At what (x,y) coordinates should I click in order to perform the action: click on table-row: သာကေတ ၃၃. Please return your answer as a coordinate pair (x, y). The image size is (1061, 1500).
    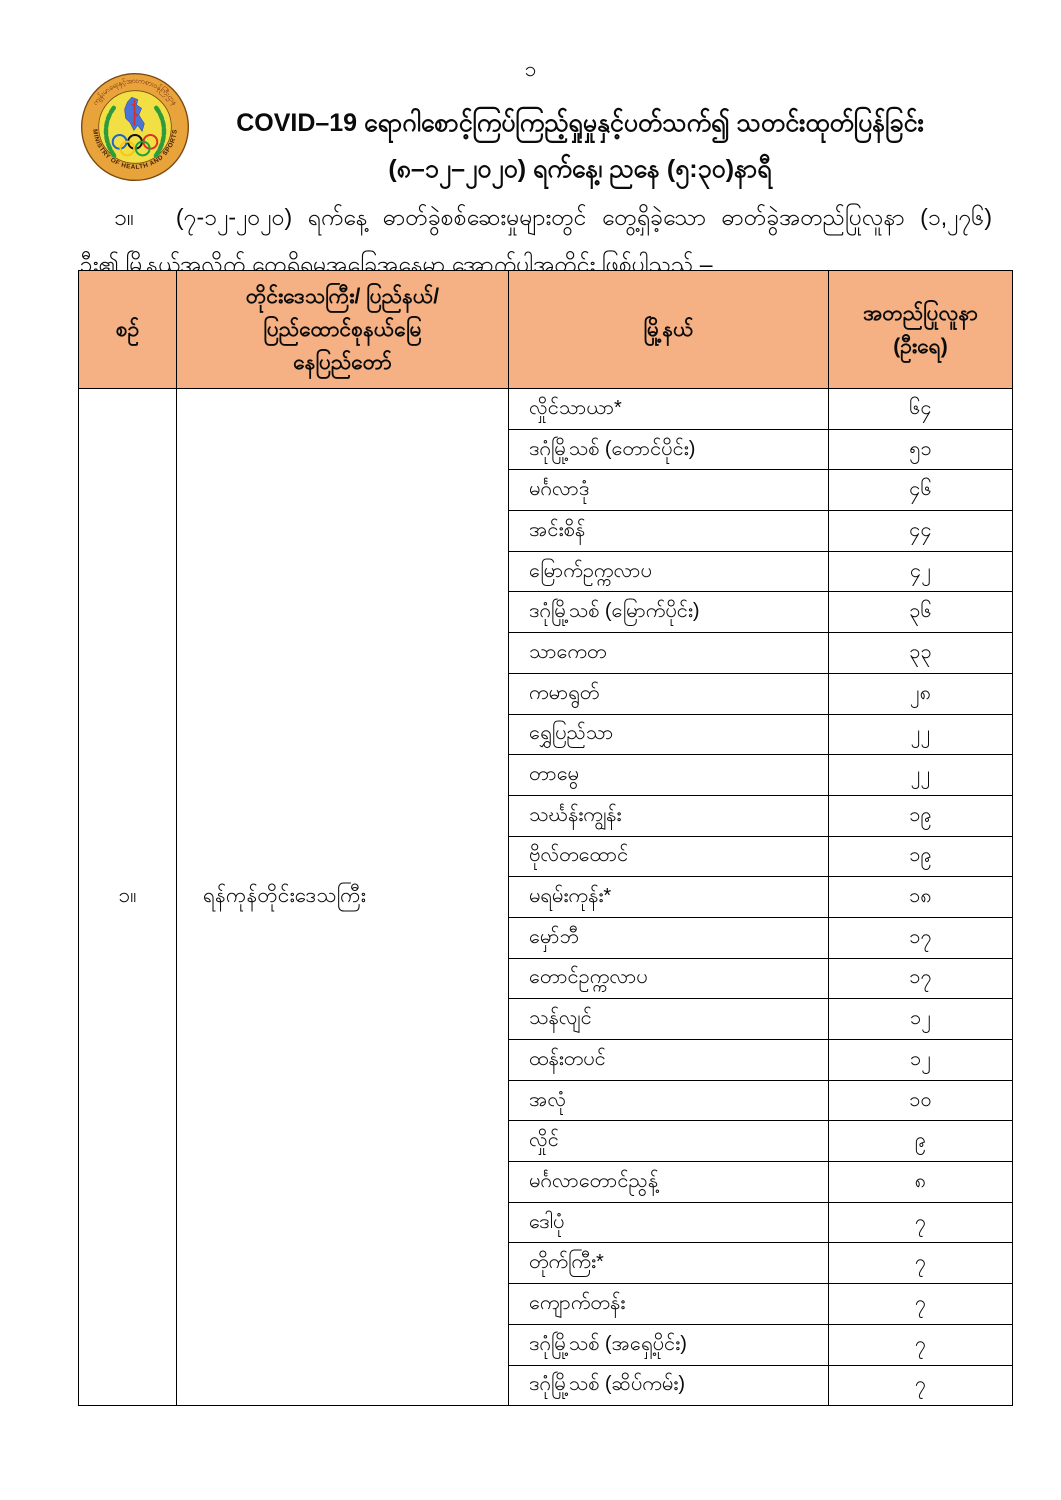
    Looking at the image, I should click on (546, 653).